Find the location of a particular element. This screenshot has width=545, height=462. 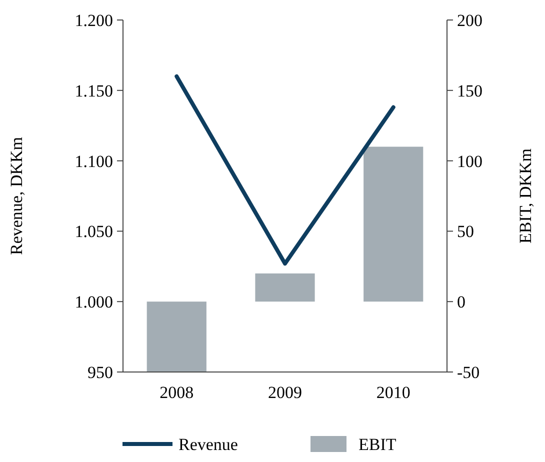

y-tick-label: 1.200 is located at coordinates (93, 20).